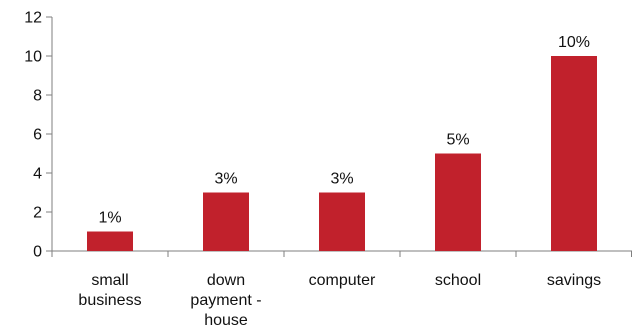 The height and width of the screenshot is (333, 632). Describe the element at coordinates (574, 42) in the screenshot. I see `data-label: 10%` at that location.